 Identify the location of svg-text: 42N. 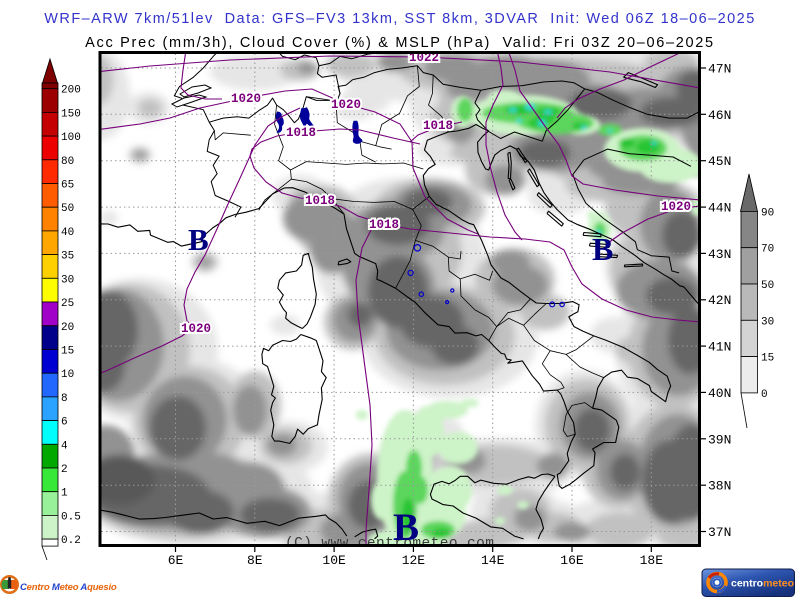
(719, 300).